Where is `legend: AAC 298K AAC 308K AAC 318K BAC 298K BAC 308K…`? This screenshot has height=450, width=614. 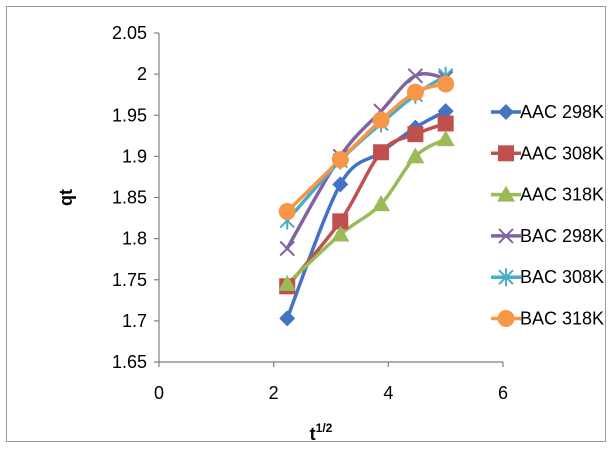 legend: AAC 298K AAC 308K AAC 318K BAC 298K BAC 308K… is located at coordinates (547, 215).